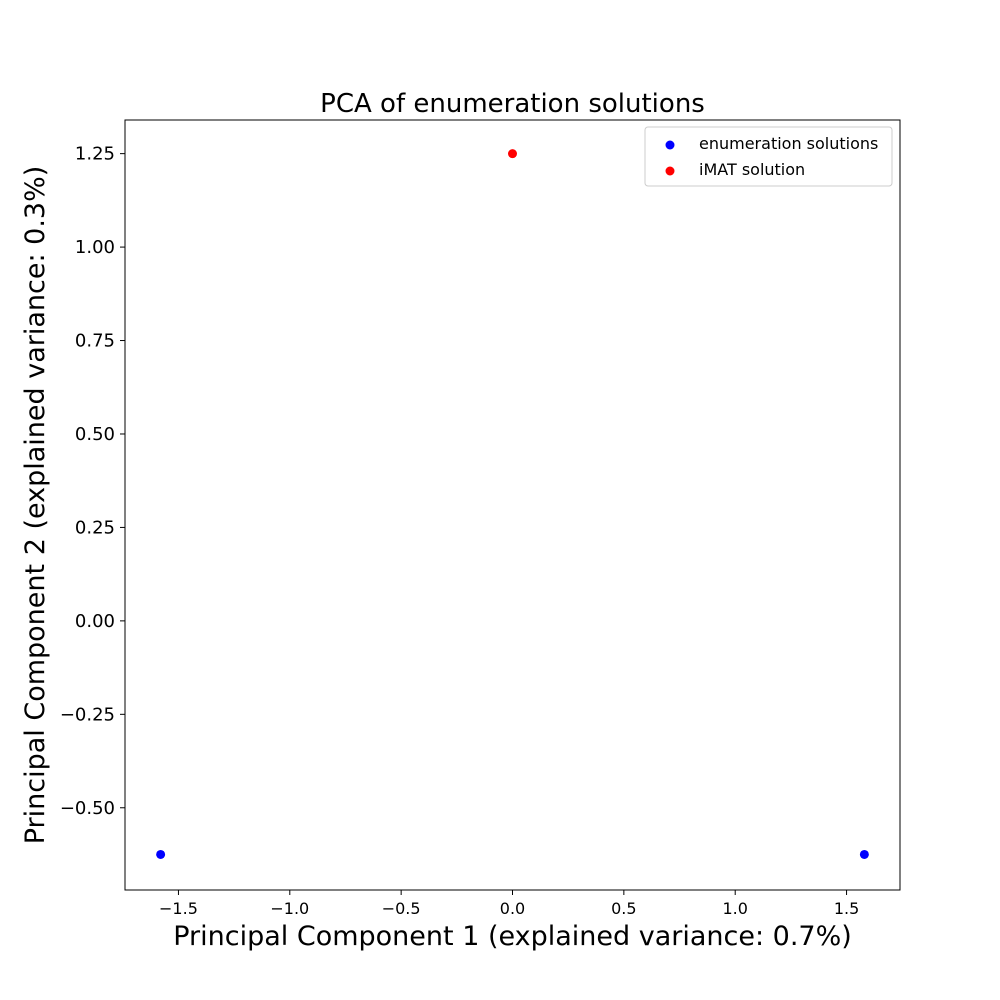  Describe the element at coordinates (178, 908) in the screenshot. I see `x-tick-label: −1.5` at that location.